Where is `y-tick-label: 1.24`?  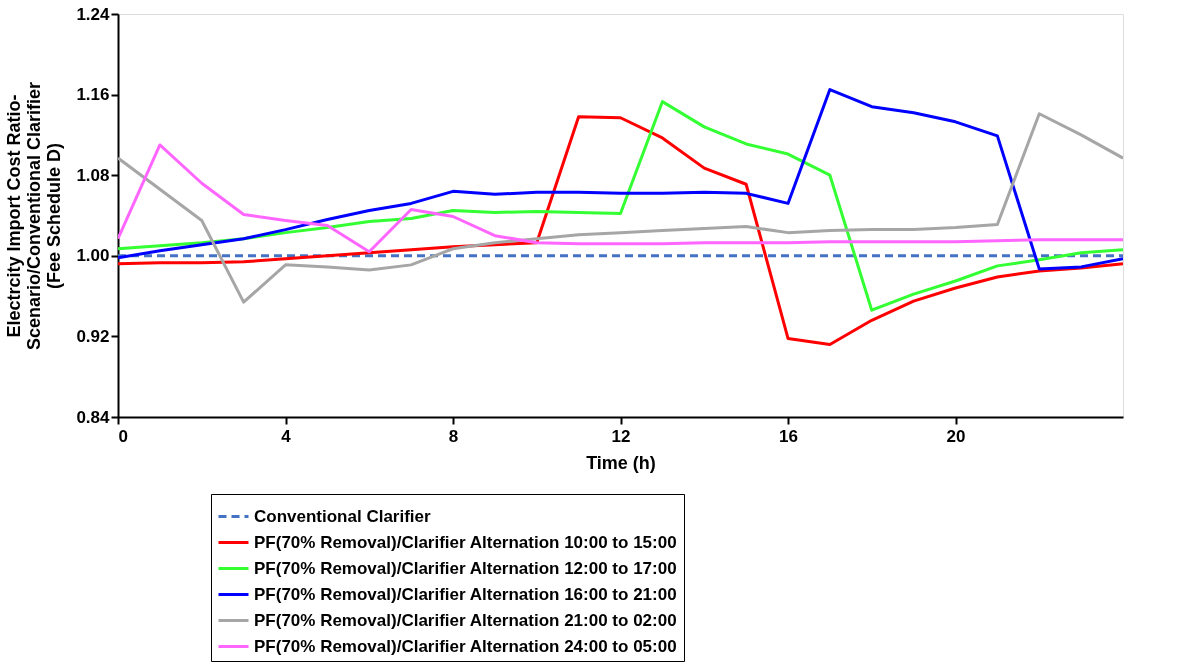 y-tick-label: 1.24 is located at coordinates (93, 14).